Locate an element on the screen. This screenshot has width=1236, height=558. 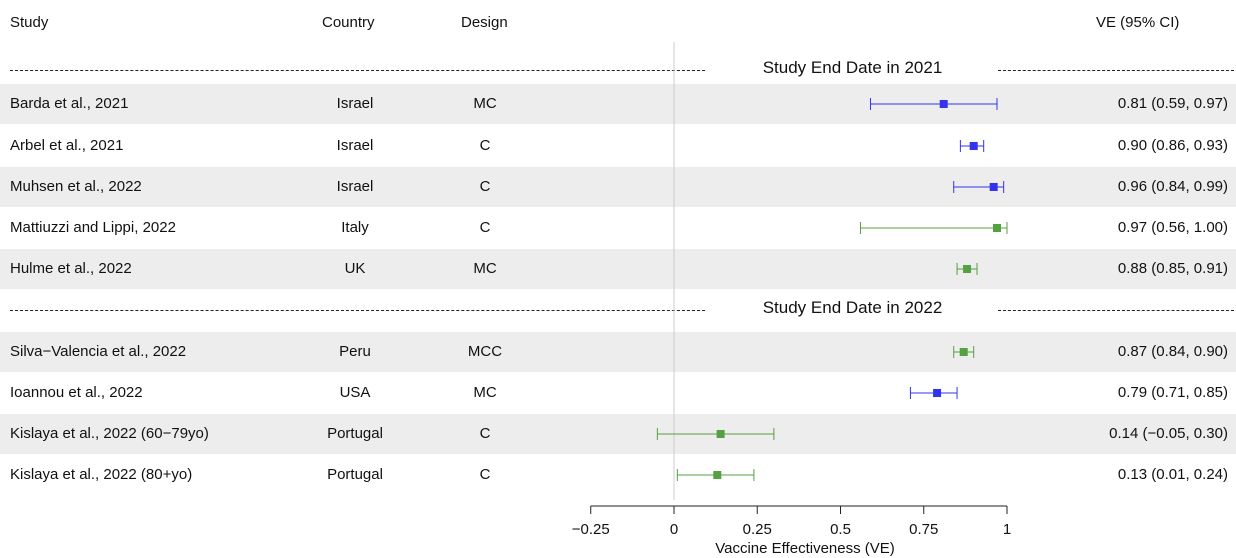
x-tick-label: 0 is located at coordinates (674, 529).